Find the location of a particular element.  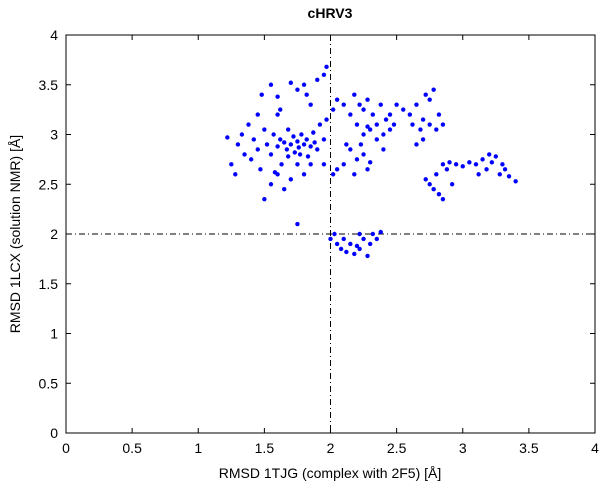

y-tick-label: 0 is located at coordinates (54, 433).